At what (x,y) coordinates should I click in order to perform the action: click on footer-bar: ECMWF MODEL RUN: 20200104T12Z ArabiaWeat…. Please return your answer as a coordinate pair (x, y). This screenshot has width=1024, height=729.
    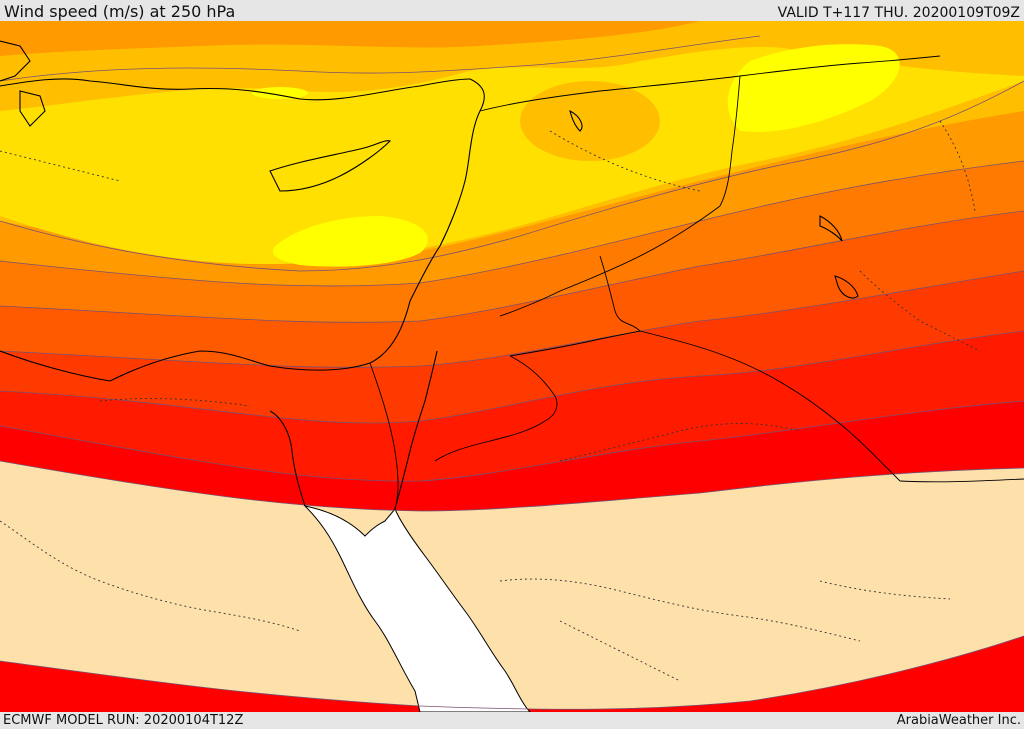
    Looking at the image, I should click on (512, 720).